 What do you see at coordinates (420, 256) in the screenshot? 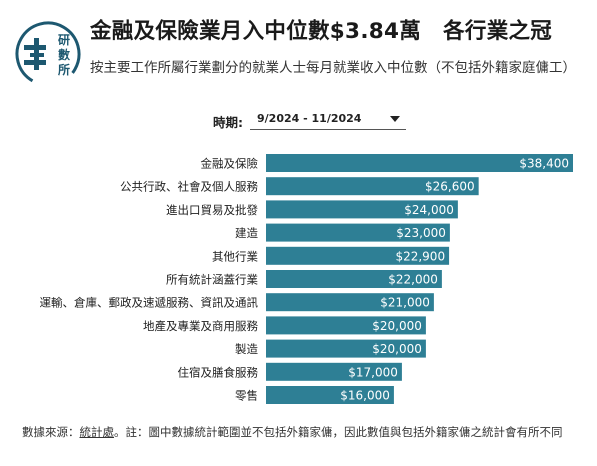
I see `value-label: $22,900` at bounding box center [420, 256].